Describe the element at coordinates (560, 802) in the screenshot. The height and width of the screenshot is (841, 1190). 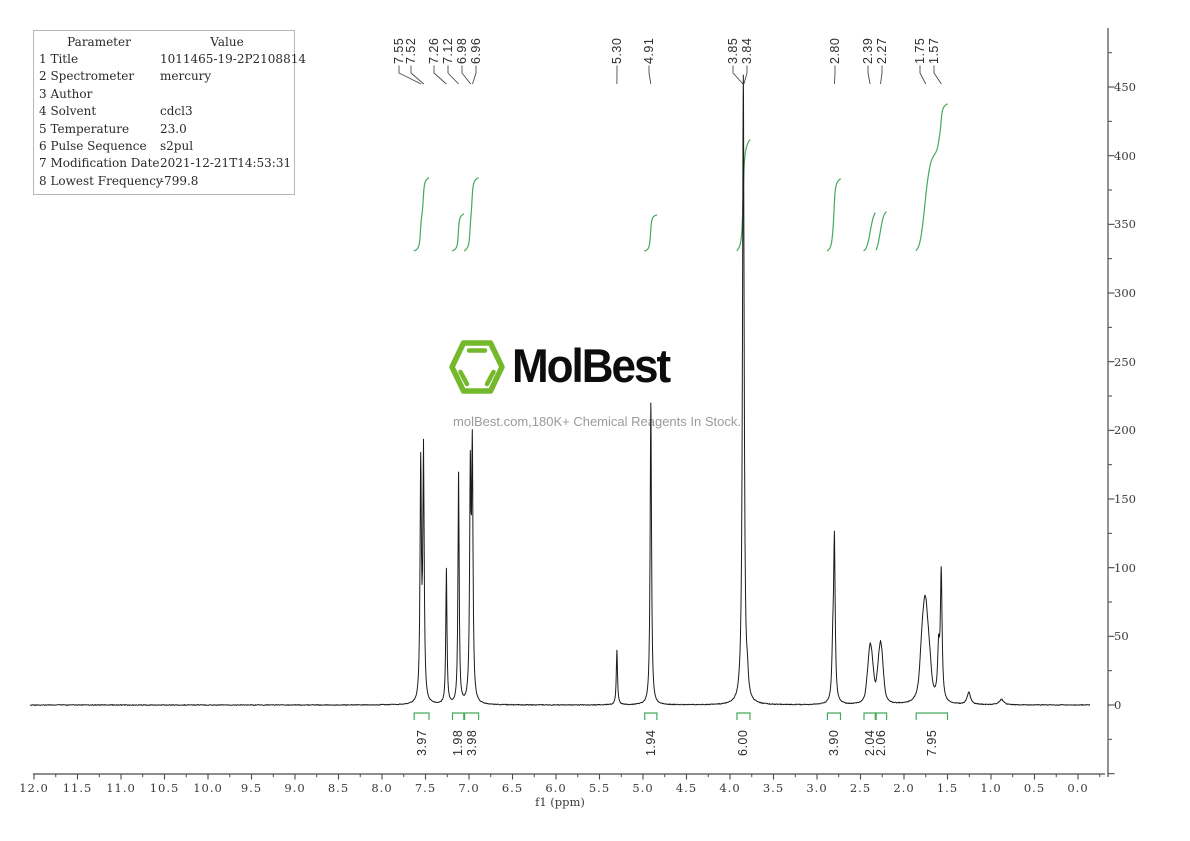
I see `x-axis-title: f1 (ppm)` at that location.